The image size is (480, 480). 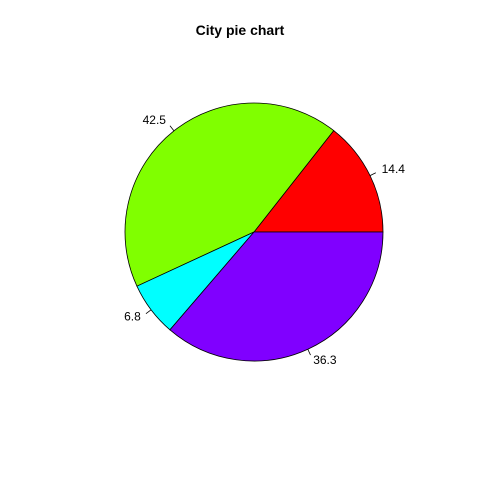 I want to click on pie-label-2: 6.8, so click(x=132, y=317).